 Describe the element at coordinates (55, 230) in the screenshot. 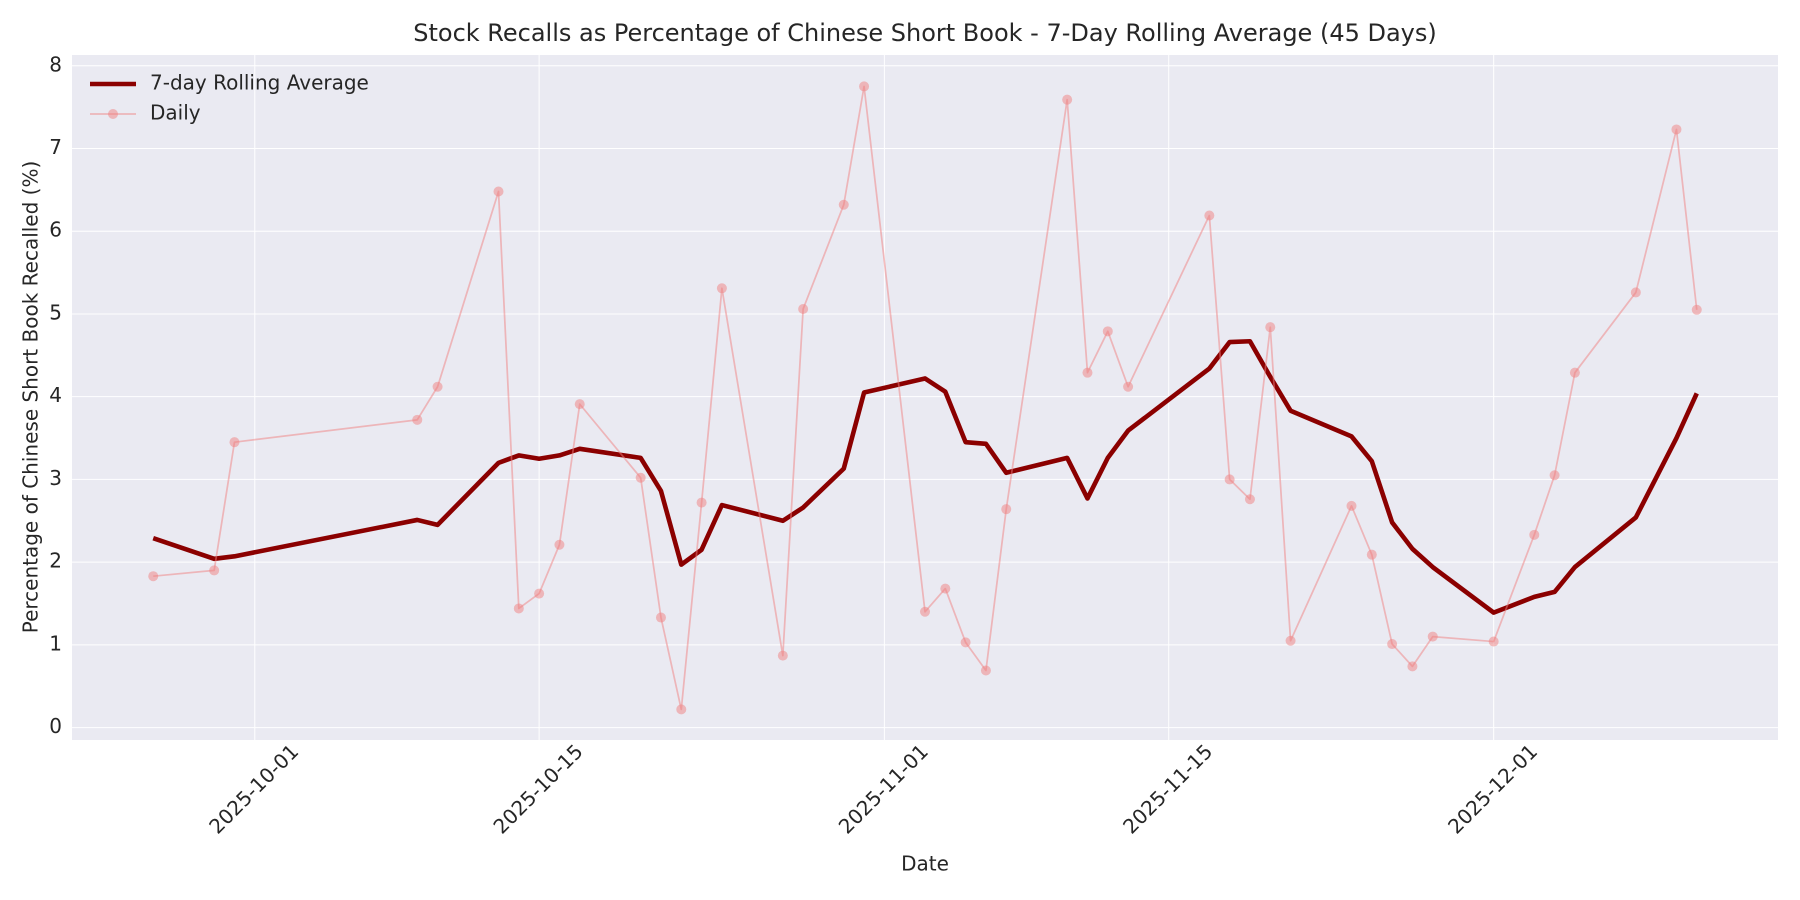

I see `y-tick-label: 6` at that location.